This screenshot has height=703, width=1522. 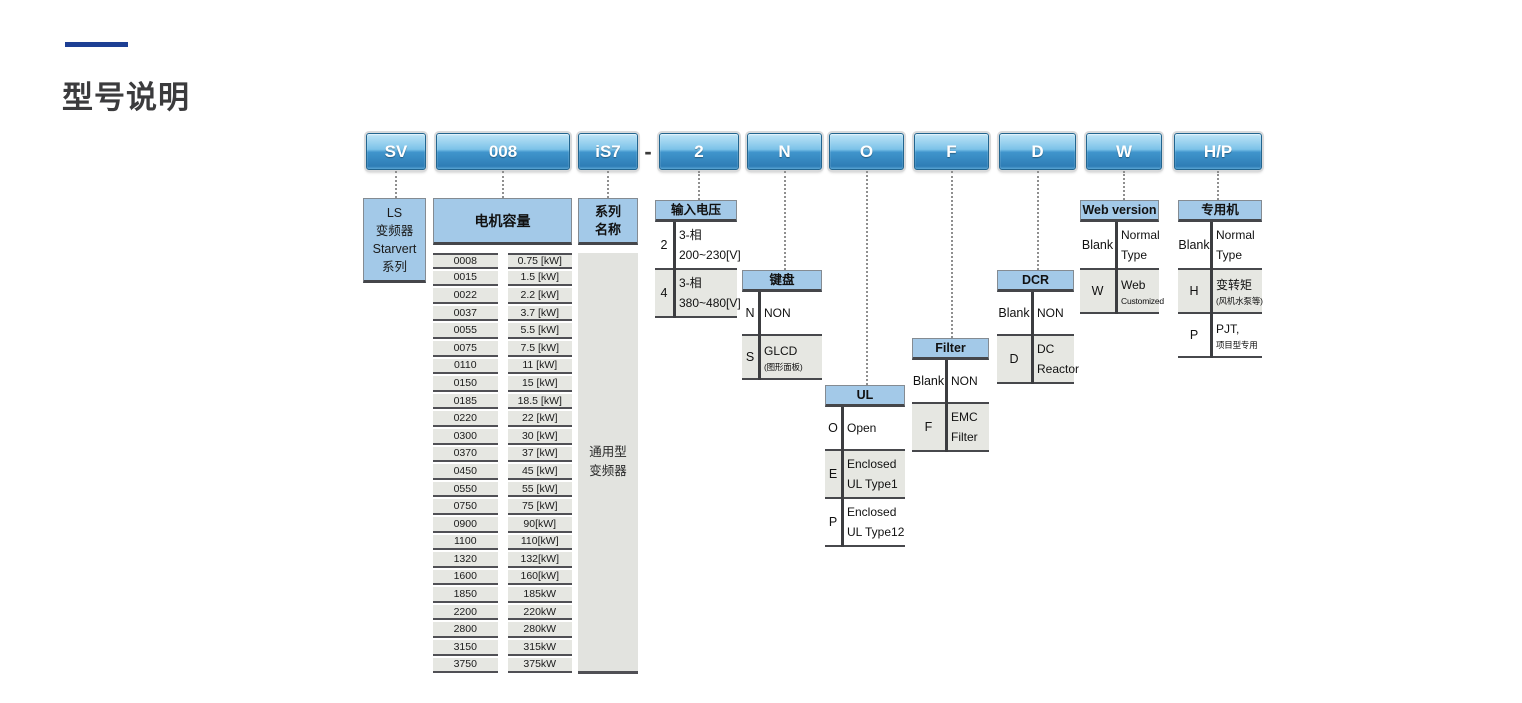 I want to click on series-brand-box: LS 变频器 Starvert 系列, so click(x=394, y=240).